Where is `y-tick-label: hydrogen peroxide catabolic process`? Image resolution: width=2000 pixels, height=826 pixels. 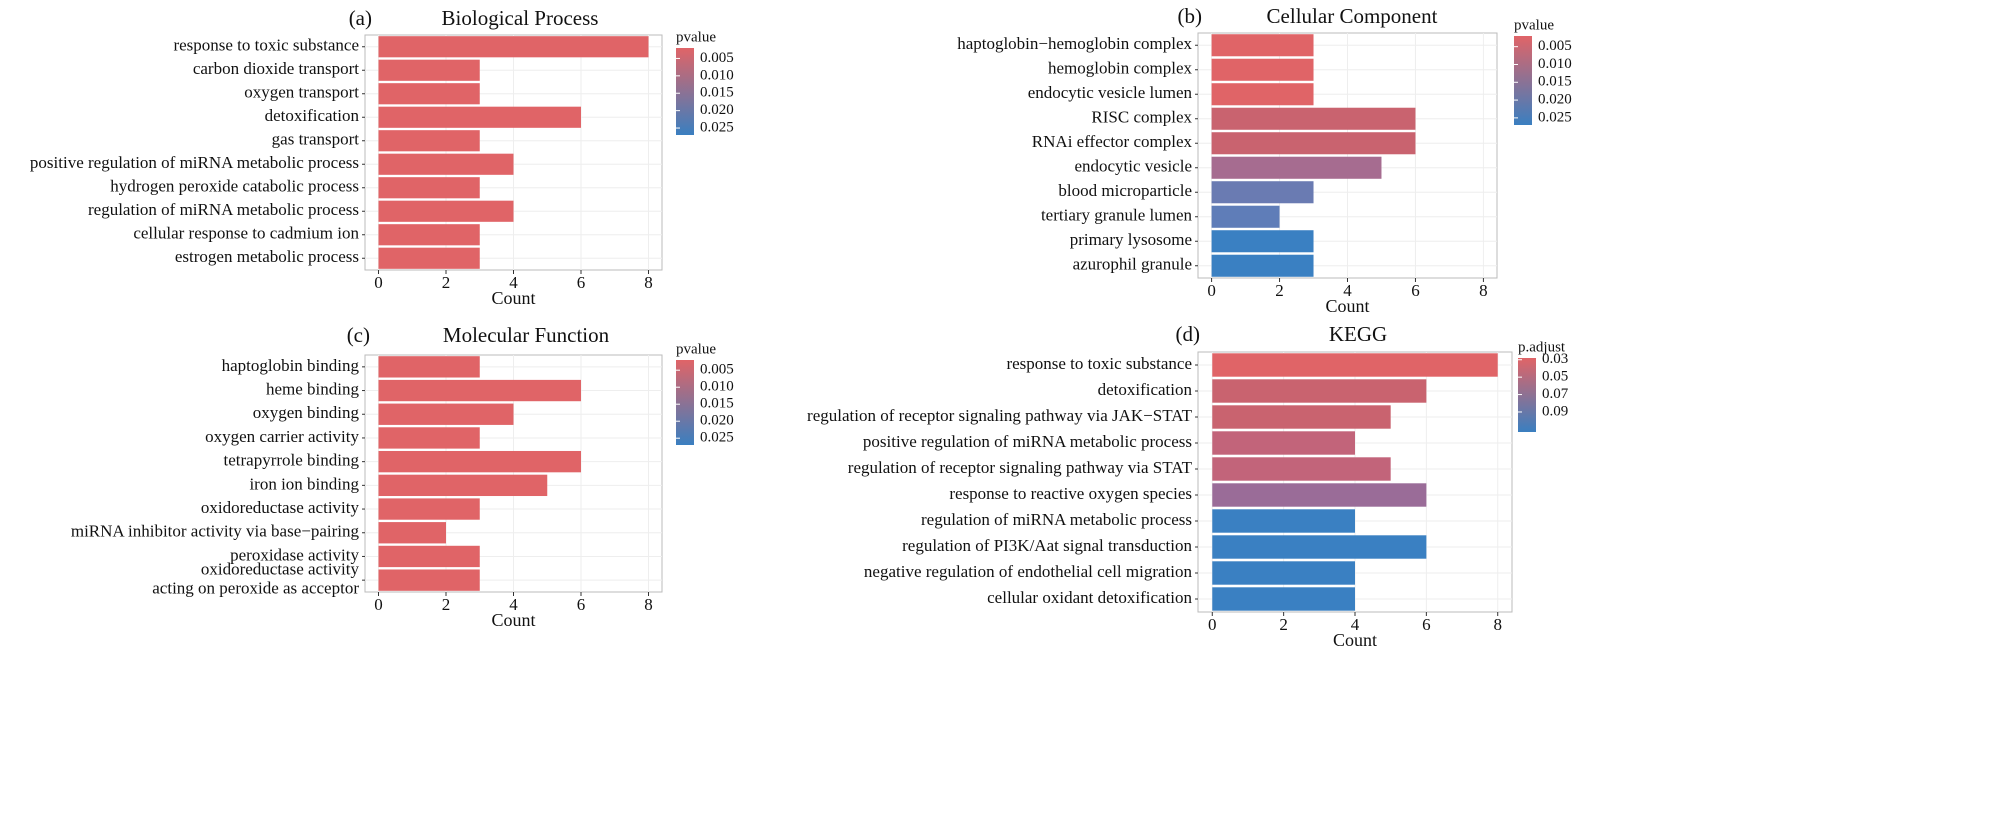
y-tick-label: hydrogen peroxide catabolic process is located at coordinates (234, 186).